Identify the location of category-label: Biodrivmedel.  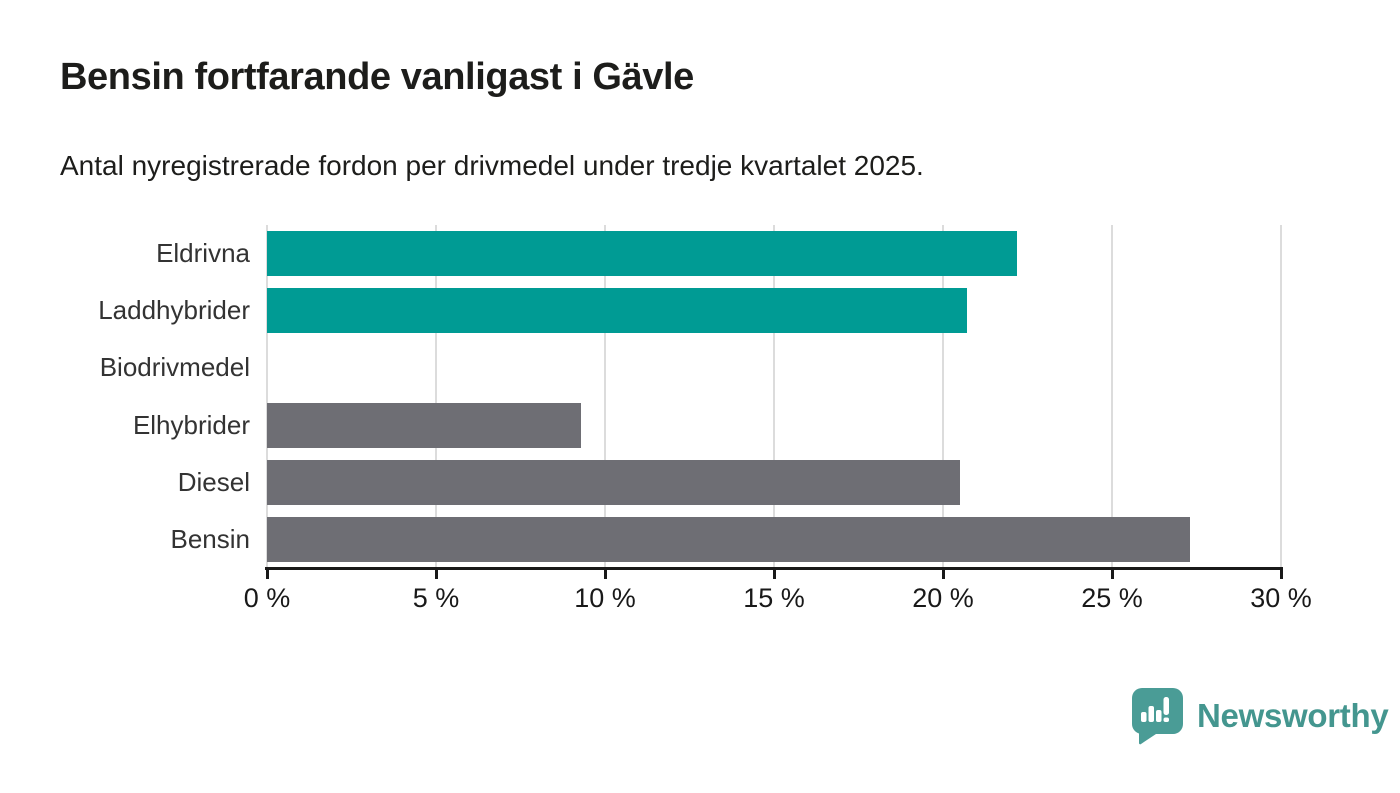
(174, 367).